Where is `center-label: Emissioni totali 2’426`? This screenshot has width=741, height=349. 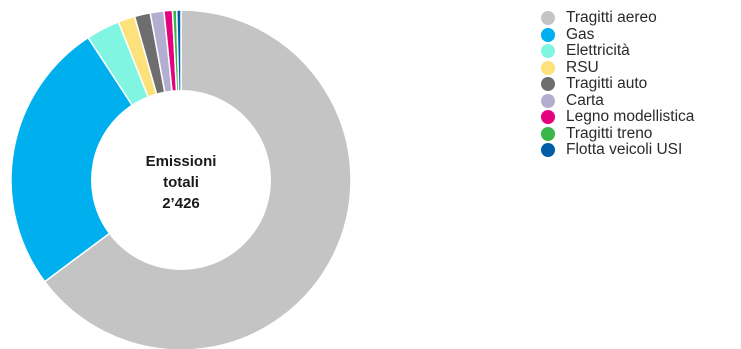
center-label: Emissioni totali 2’426 is located at coordinates (181, 182).